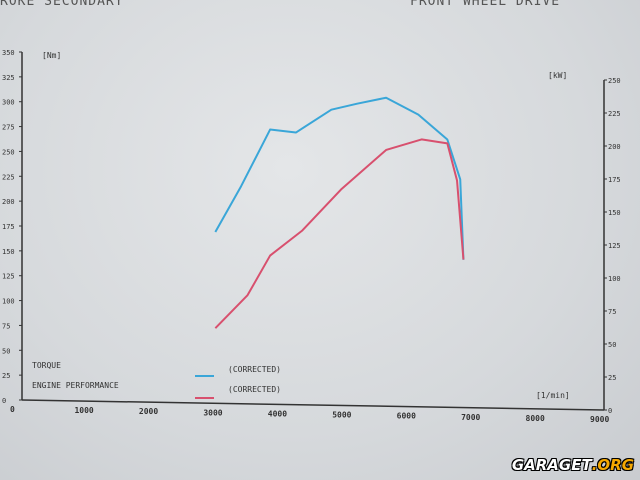 This screenshot has height=480, width=640. What do you see at coordinates (470, 417) in the screenshot?
I see `x-tick-label: 7000` at bounding box center [470, 417].